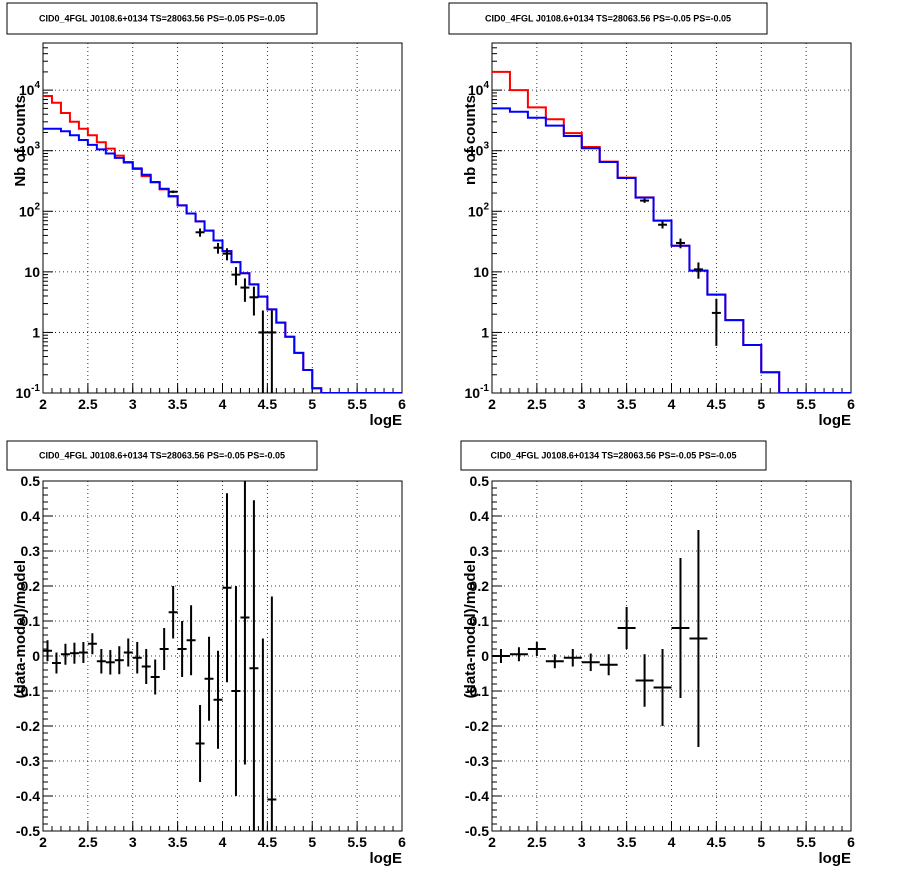  I want to click on data-layer, so click(222, 244).